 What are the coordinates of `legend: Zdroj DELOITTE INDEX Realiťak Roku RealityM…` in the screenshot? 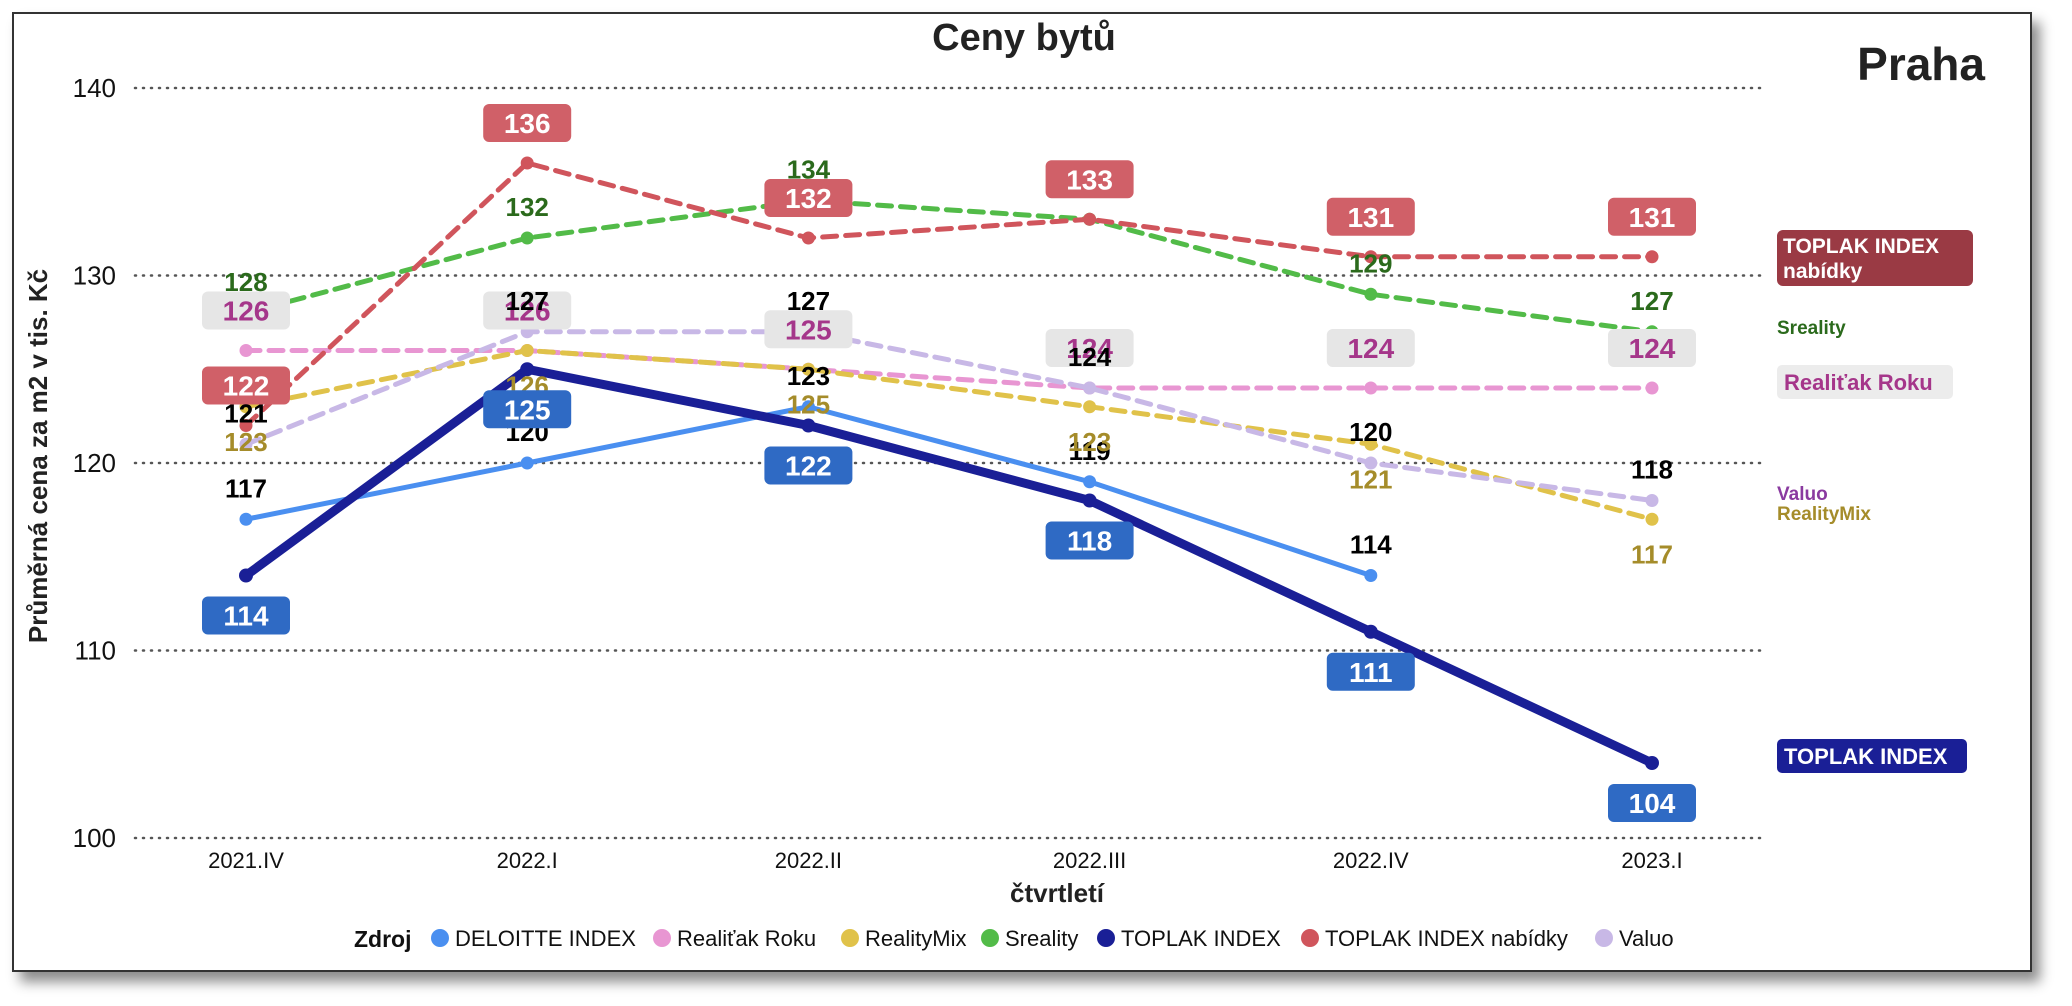 It's located at (1014, 939).